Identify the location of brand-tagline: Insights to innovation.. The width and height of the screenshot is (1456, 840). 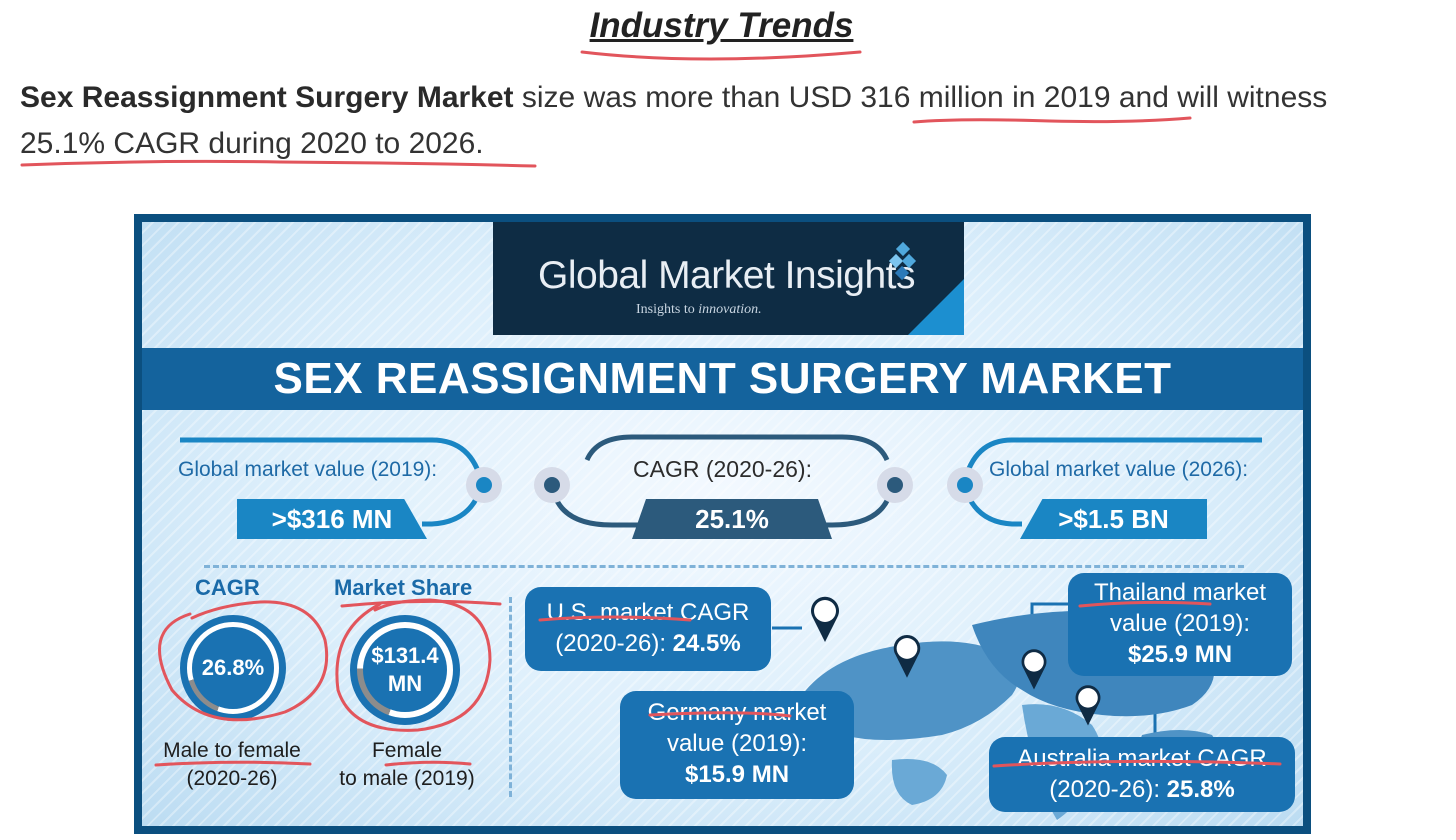
(699, 309).